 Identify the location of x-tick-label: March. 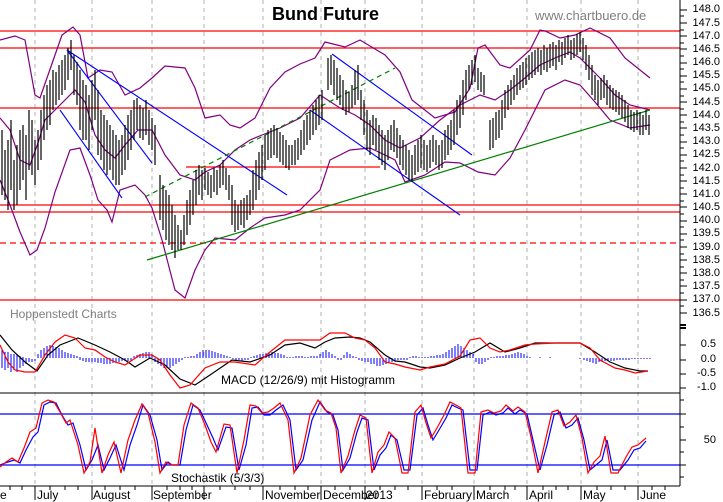
(493, 495).